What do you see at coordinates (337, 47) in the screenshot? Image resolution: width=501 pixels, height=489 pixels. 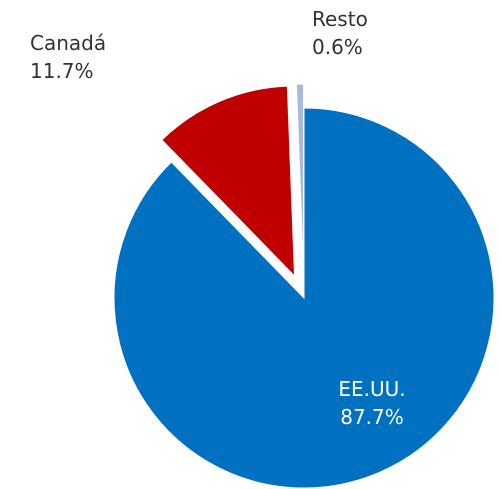 I see `pie-label-value: 0.6%` at bounding box center [337, 47].